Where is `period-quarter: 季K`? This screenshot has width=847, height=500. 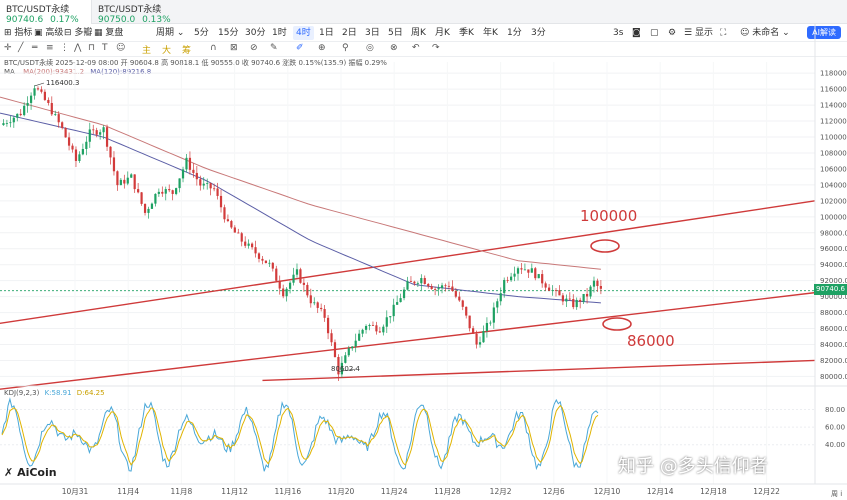 period-quarter: 季K is located at coordinates (466, 33).